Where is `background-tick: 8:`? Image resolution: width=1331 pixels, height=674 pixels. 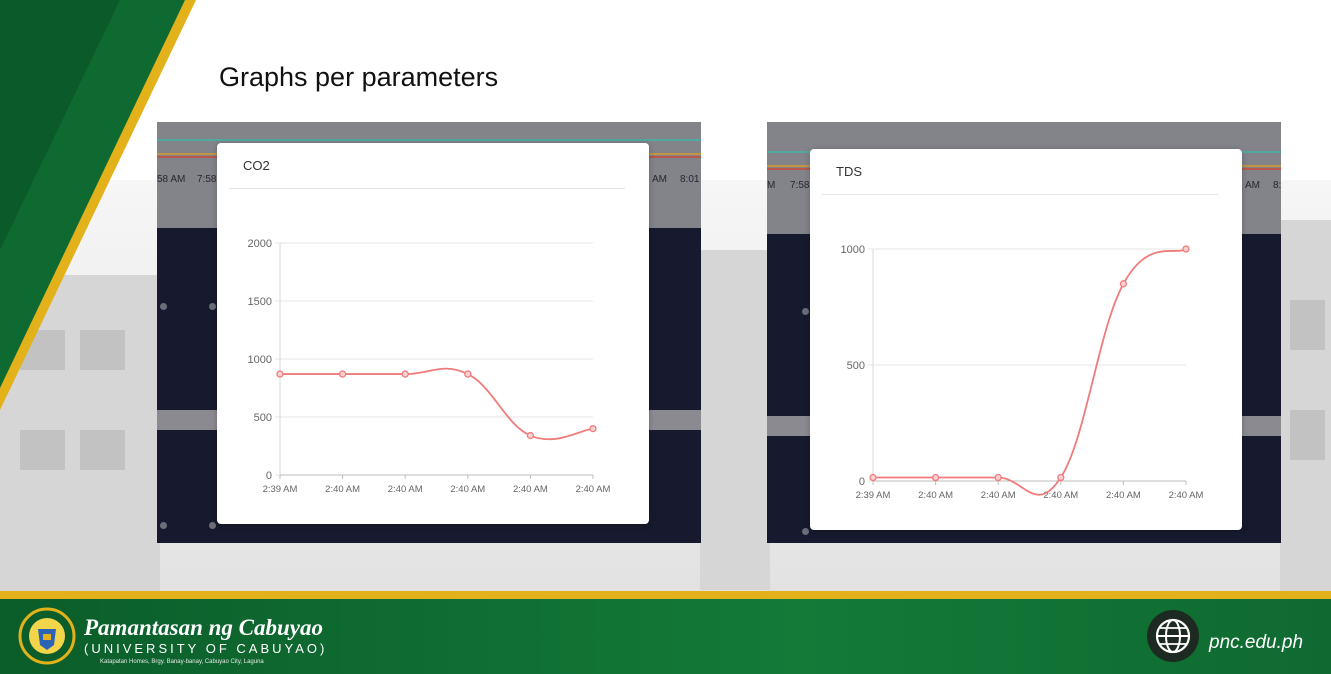
background-tick: 8: is located at coordinates (1277, 185).